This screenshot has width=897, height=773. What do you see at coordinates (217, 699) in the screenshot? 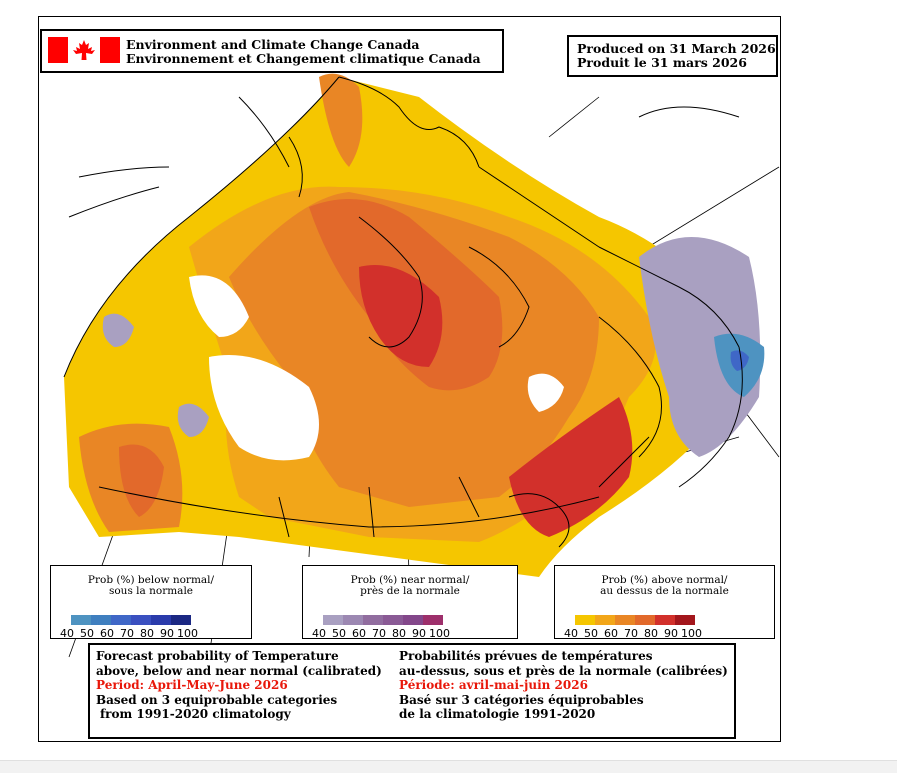
I see `info-en-basis: Based on 3 equiprobable categories` at bounding box center [217, 699].